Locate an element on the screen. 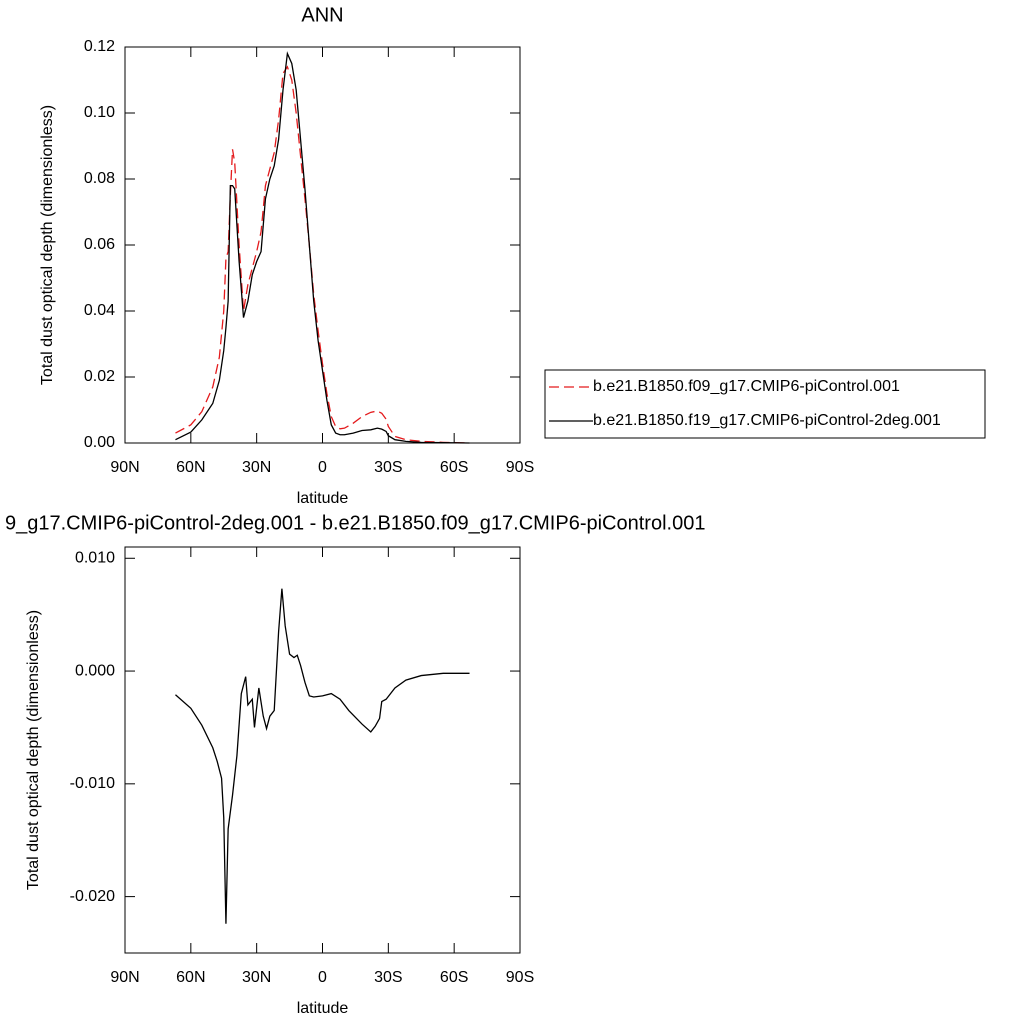  y-tick-label: 0.00 is located at coordinates (99, 442).